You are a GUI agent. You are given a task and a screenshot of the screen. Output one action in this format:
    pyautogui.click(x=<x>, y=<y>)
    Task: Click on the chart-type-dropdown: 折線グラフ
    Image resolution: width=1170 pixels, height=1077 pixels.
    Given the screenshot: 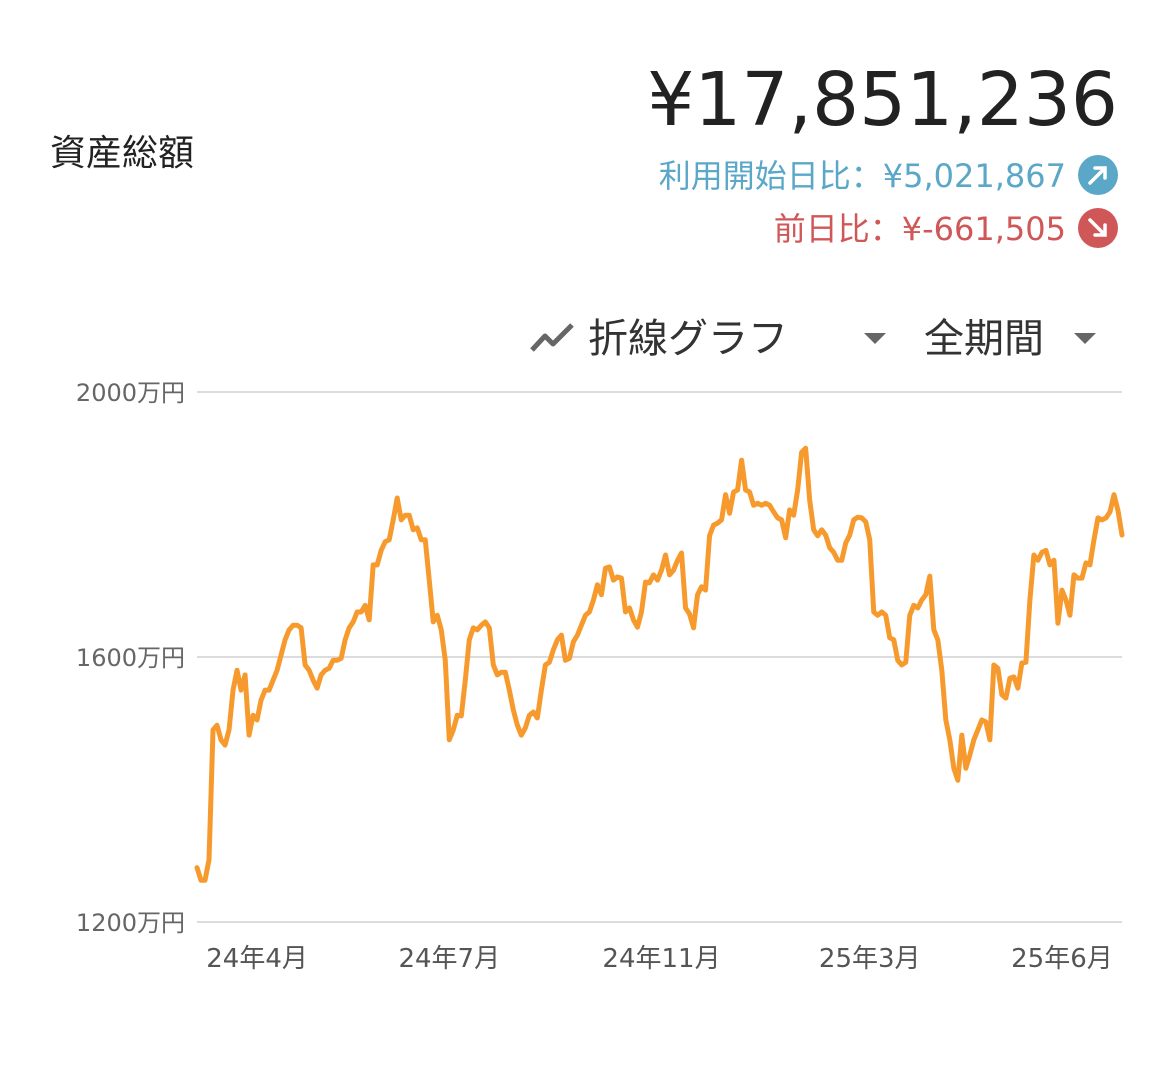 What is the action you would take?
    pyautogui.click(x=708, y=339)
    